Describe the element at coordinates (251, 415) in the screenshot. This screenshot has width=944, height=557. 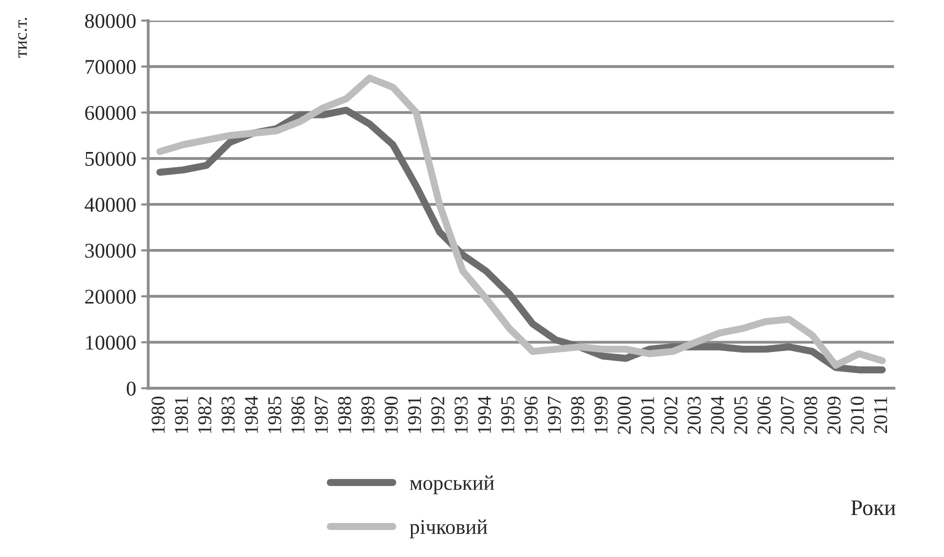
I see `x-tick-label: 1984` at that location.